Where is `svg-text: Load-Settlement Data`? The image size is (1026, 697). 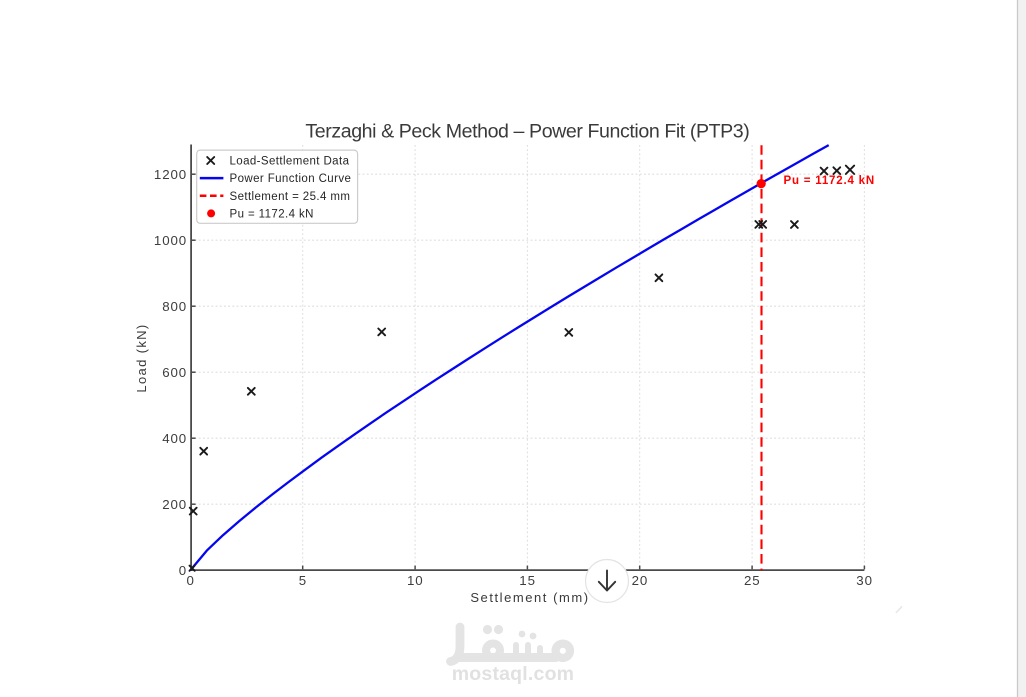 svg-text: Load-Settlement Data is located at coordinates (290, 162).